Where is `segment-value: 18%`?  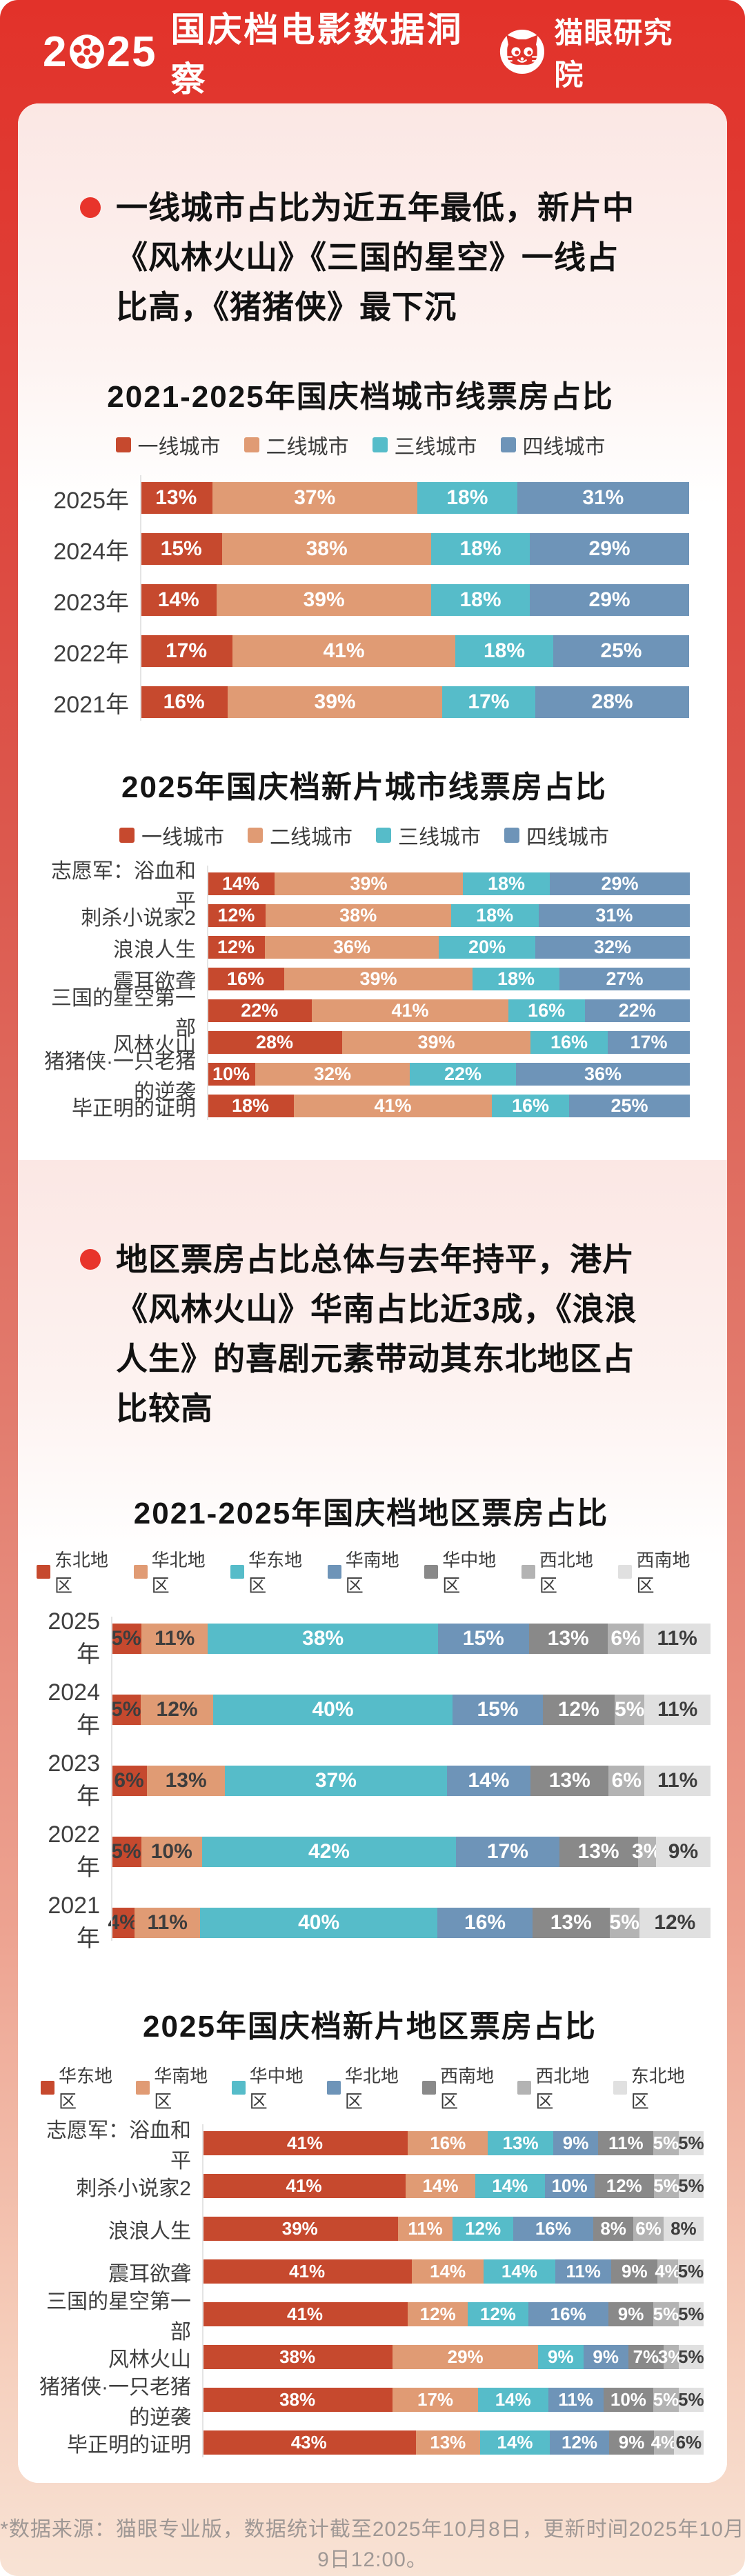
segment-value: 18% is located at coordinates (480, 548).